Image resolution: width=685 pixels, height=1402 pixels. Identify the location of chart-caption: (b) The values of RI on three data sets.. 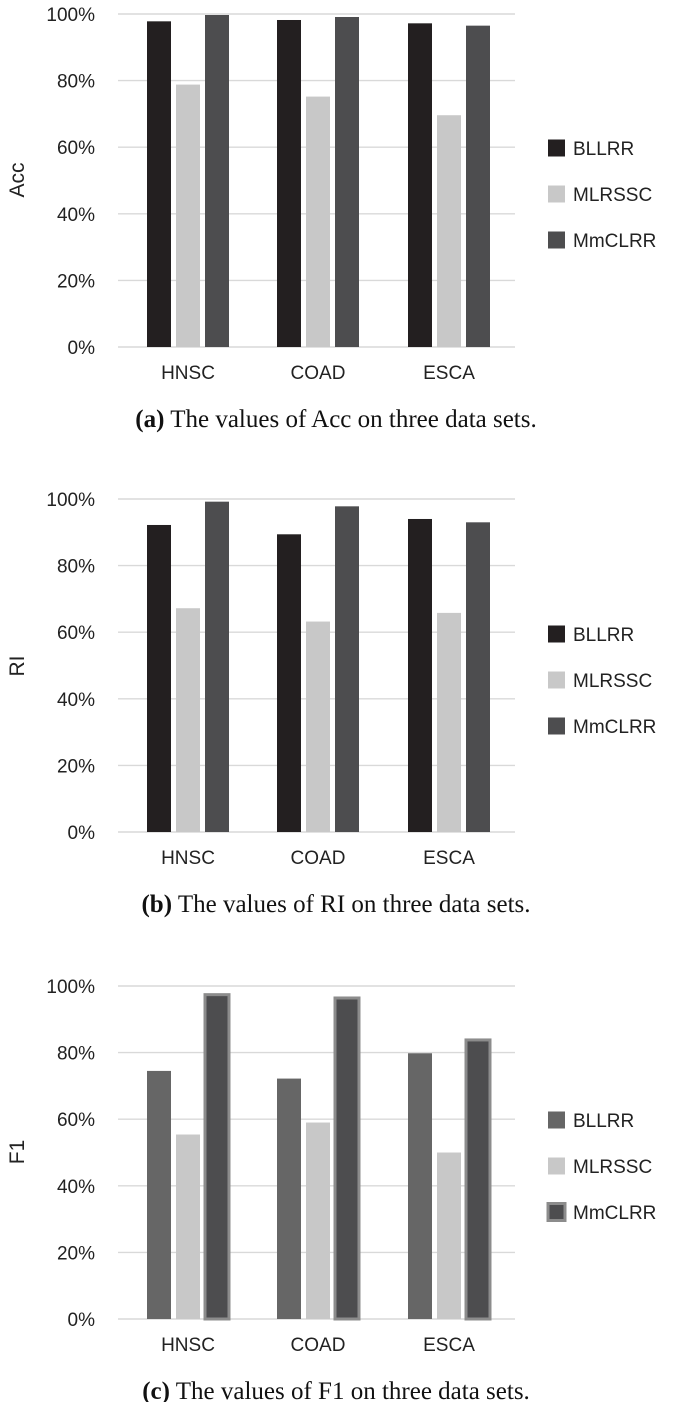
(335, 904).